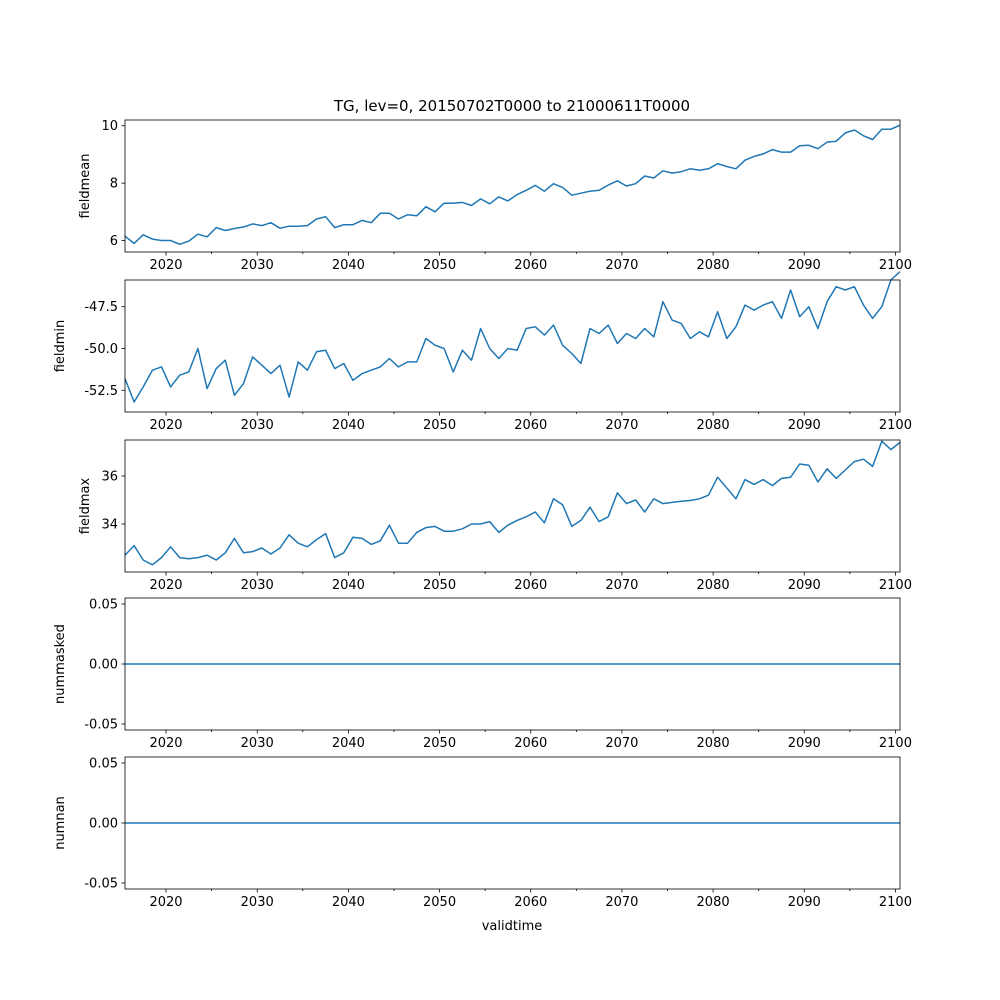  I want to click on y-tick-label: -47.5, so click(101, 307).